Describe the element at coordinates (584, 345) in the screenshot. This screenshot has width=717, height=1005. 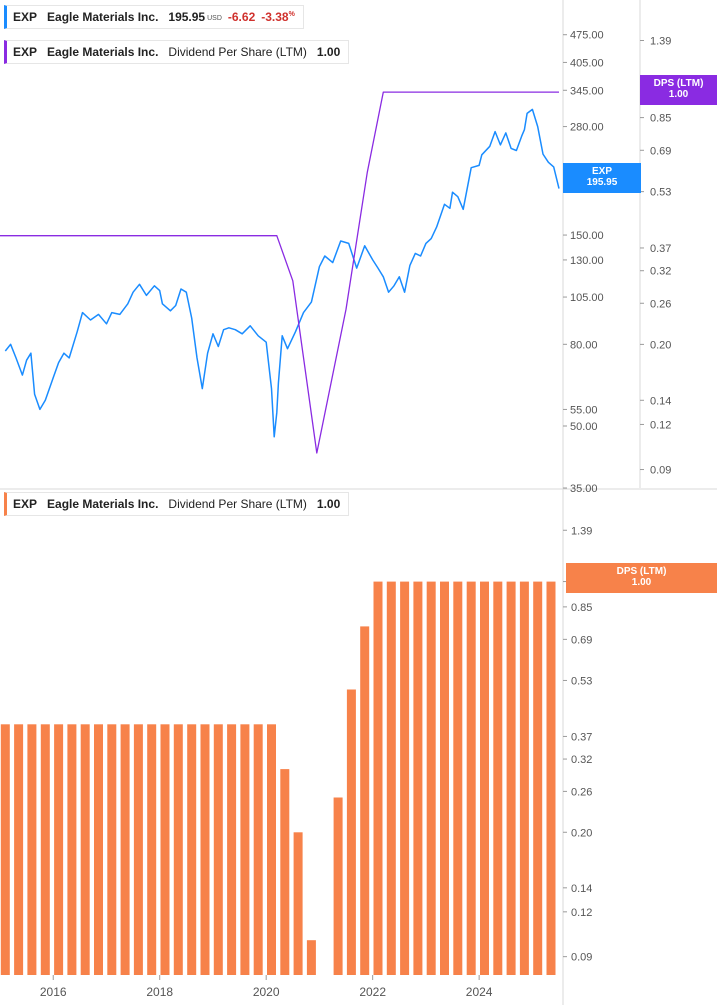
I see `price-tick-label: 80.00` at that location.